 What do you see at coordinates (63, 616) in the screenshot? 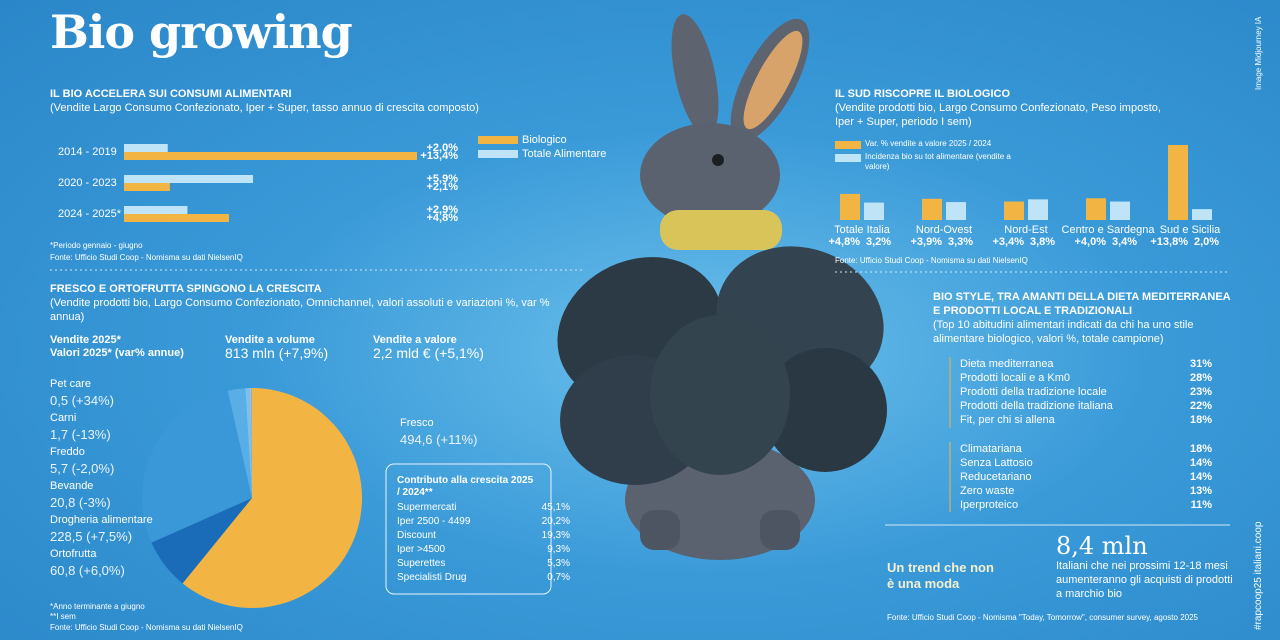
I see `note: **I sem` at bounding box center [63, 616].